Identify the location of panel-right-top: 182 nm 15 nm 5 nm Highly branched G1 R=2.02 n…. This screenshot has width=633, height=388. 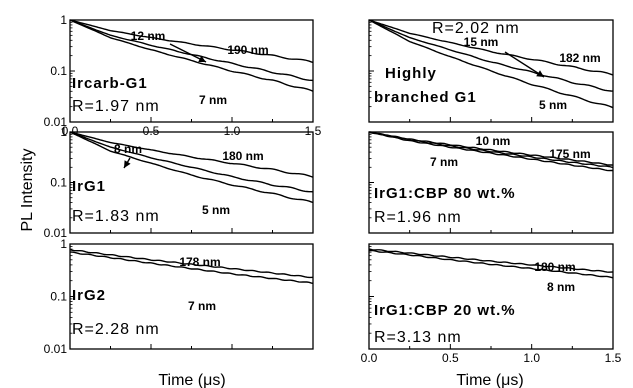
(491, 71).